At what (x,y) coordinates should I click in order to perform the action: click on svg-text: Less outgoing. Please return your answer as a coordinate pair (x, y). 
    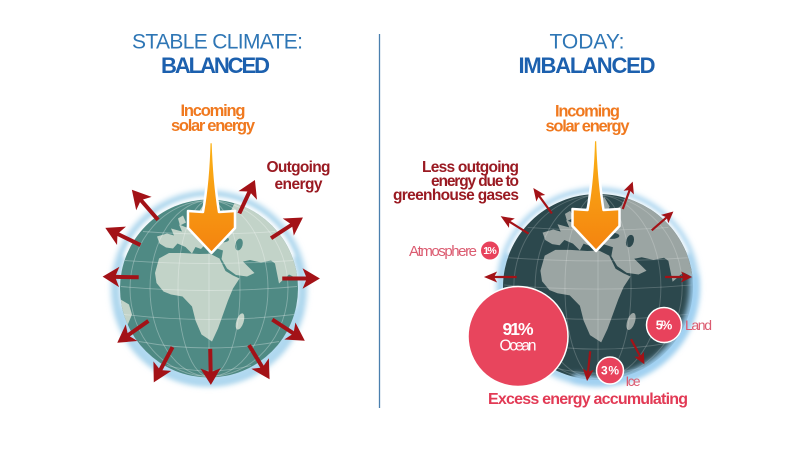
    Looking at the image, I should click on (470, 167).